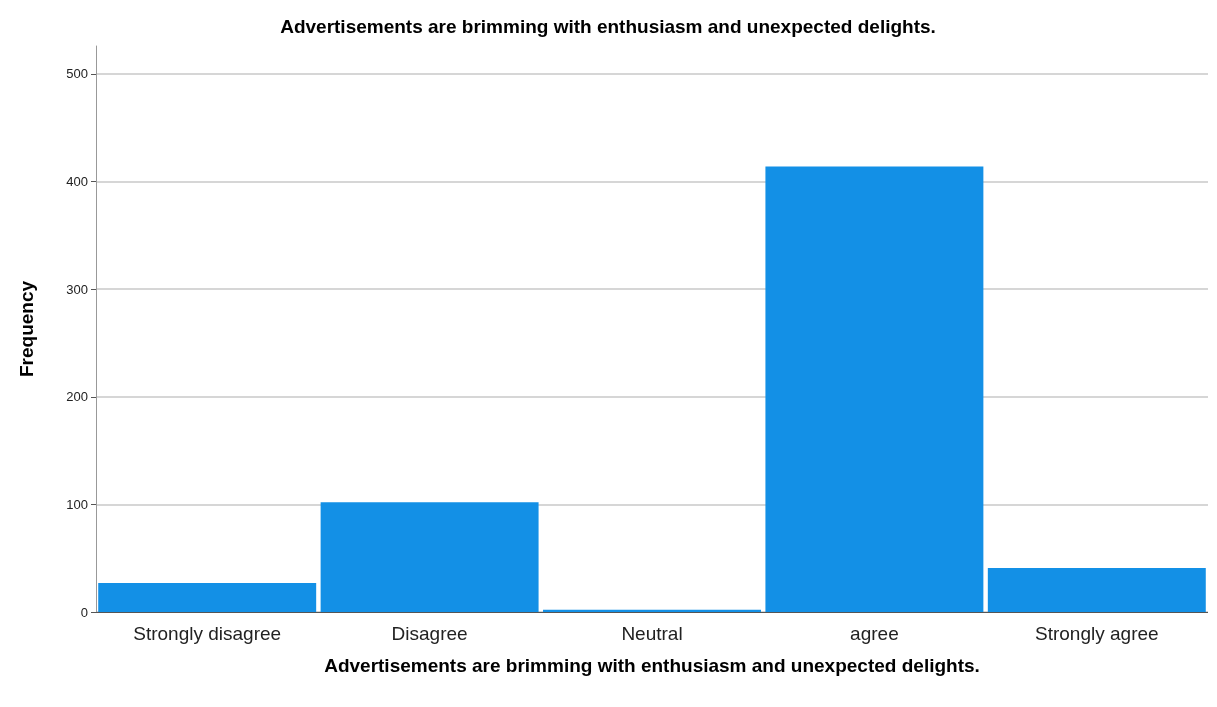  What do you see at coordinates (429, 633) in the screenshot?
I see `x-tick-label: Disagree` at bounding box center [429, 633].